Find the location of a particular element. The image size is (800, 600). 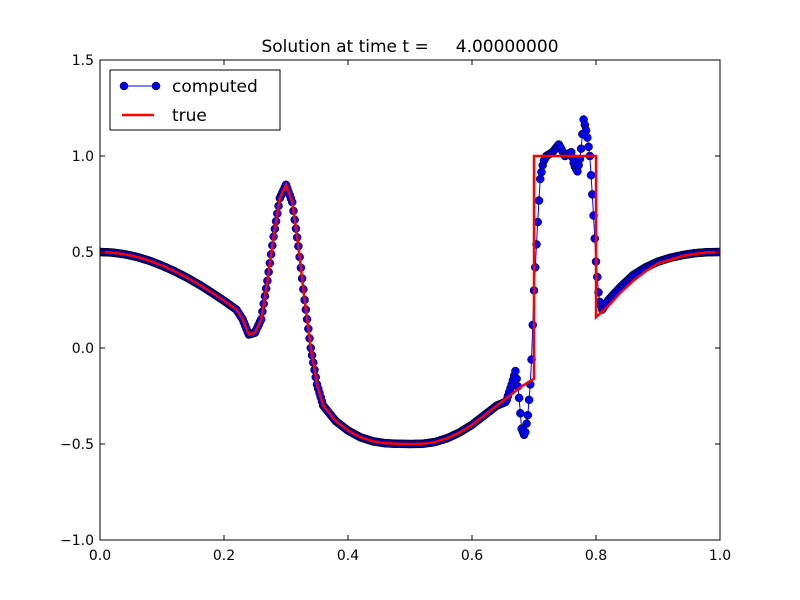

x-tick-label: 0.8 is located at coordinates (596, 556).